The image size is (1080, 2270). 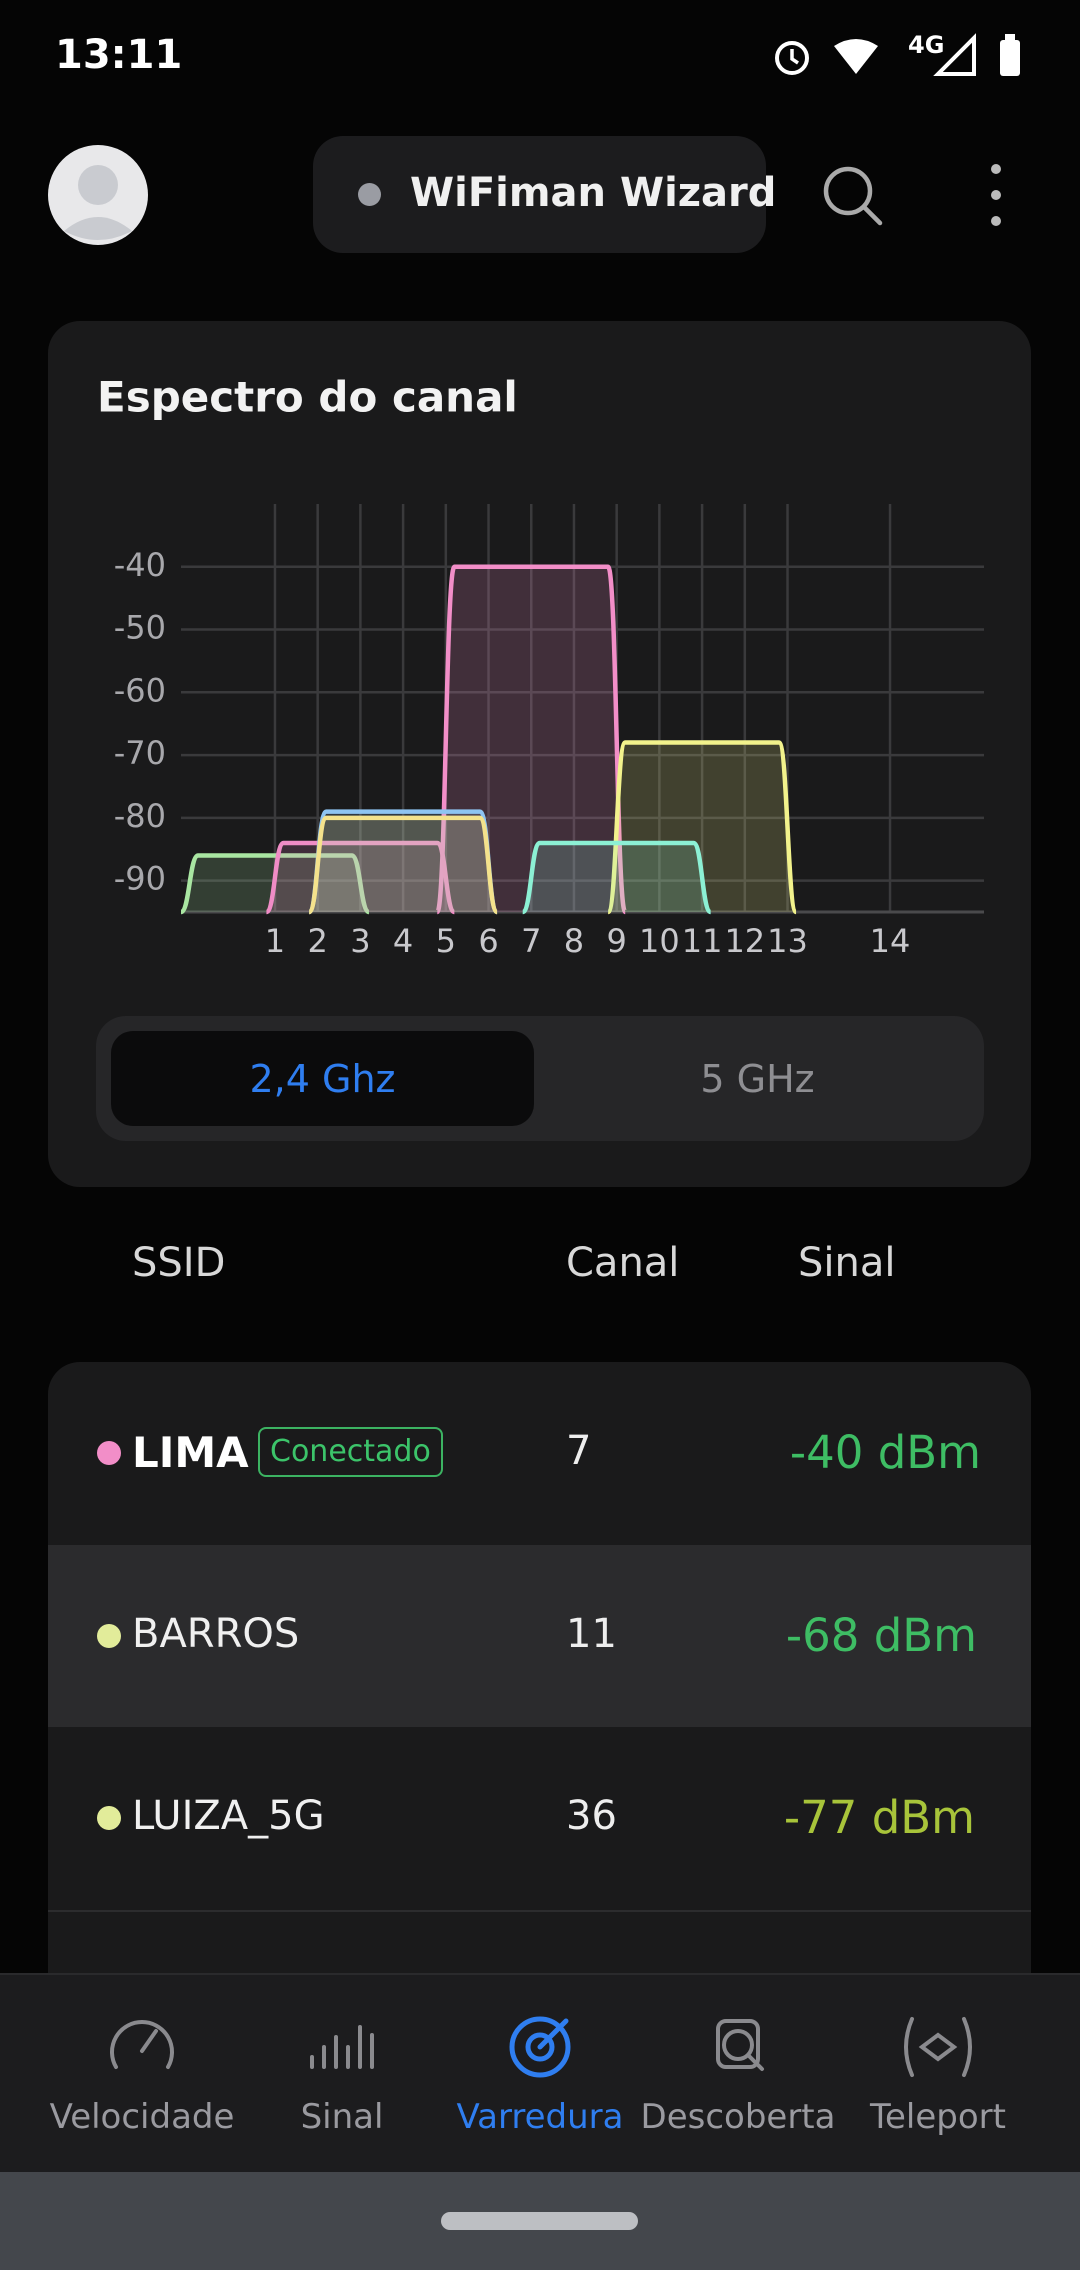 I want to click on nav-label: Descoberta, so click(x=738, y=2117).